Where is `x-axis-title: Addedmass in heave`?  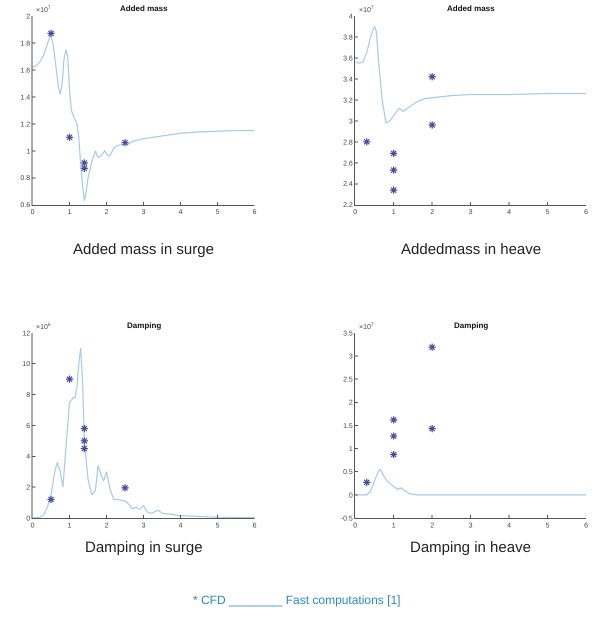
x-axis-title: Addedmass in heave is located at coordinates (471, 249).